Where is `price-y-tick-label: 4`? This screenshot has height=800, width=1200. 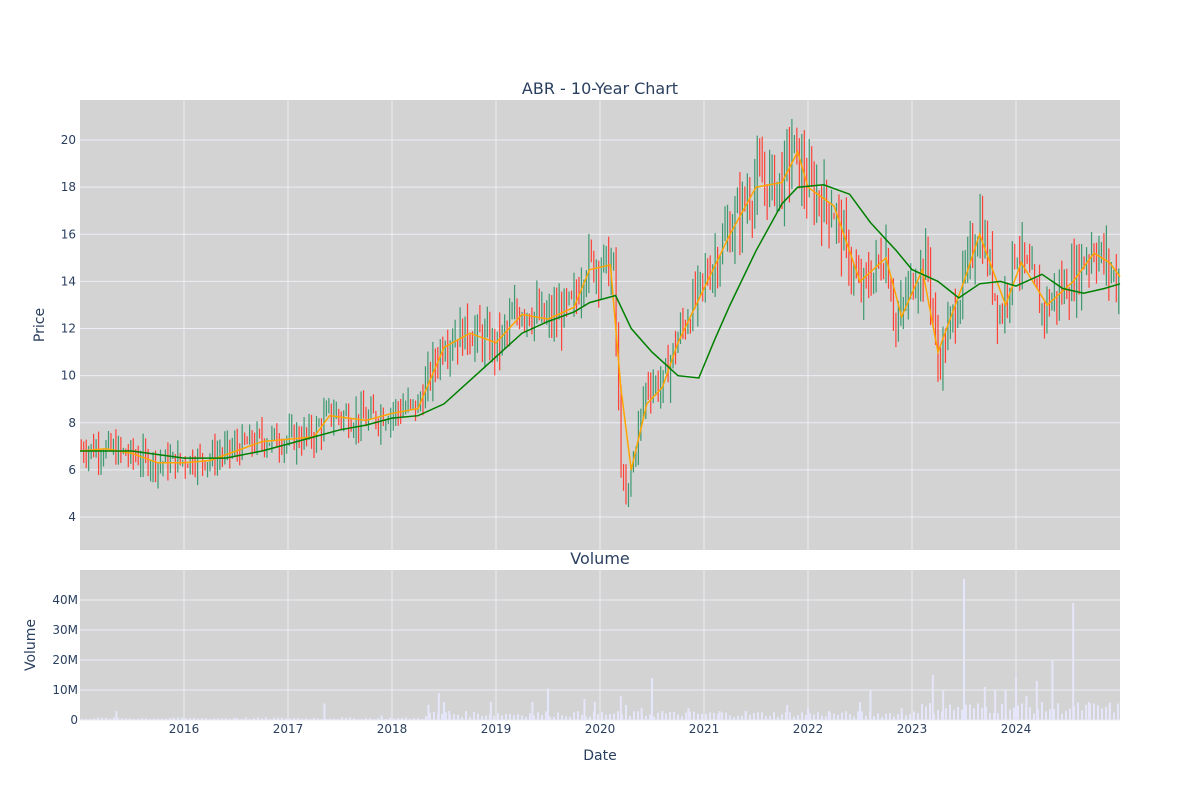
price-y-tick-label: 4 is located at coordinates (72, 517).